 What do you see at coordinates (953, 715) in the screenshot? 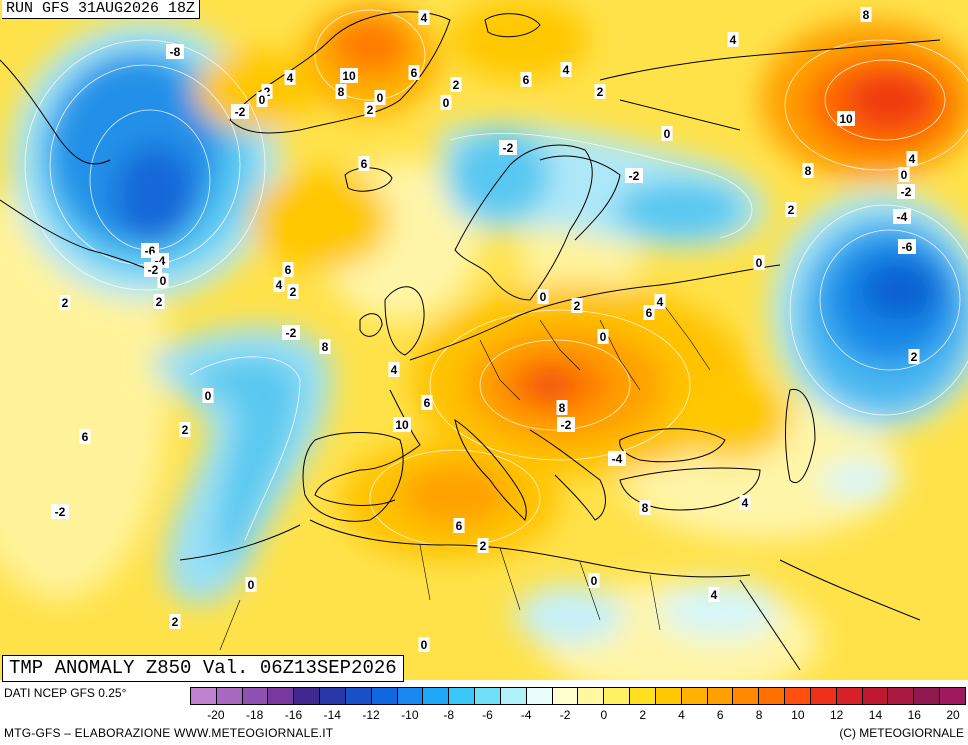
I see `colorbar-tick-label: 20` at bounding box center [953, 715].